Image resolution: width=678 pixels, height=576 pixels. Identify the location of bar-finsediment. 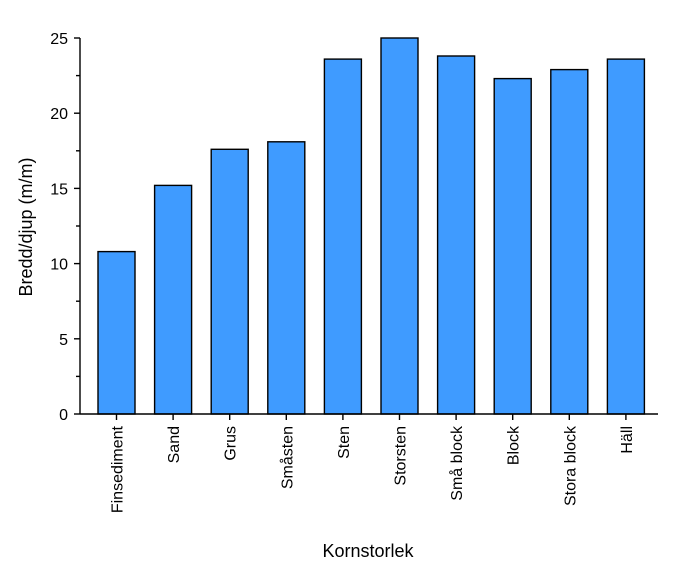
(116, 332).